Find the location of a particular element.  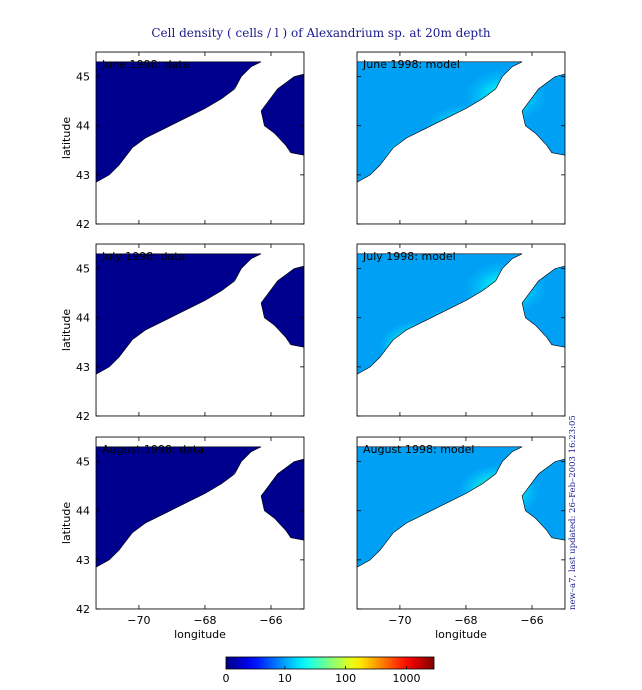

map-panel: July 1998: data 45 44 43 42 is located at coordinates (190, 333).